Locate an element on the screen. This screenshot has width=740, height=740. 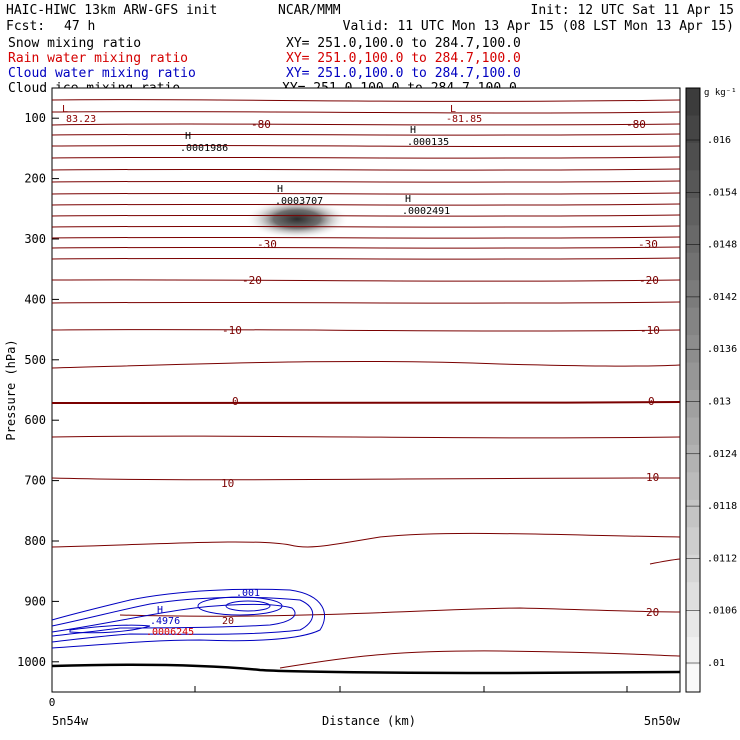
y-tick-label: 800 is located at coordinates (35, 541).